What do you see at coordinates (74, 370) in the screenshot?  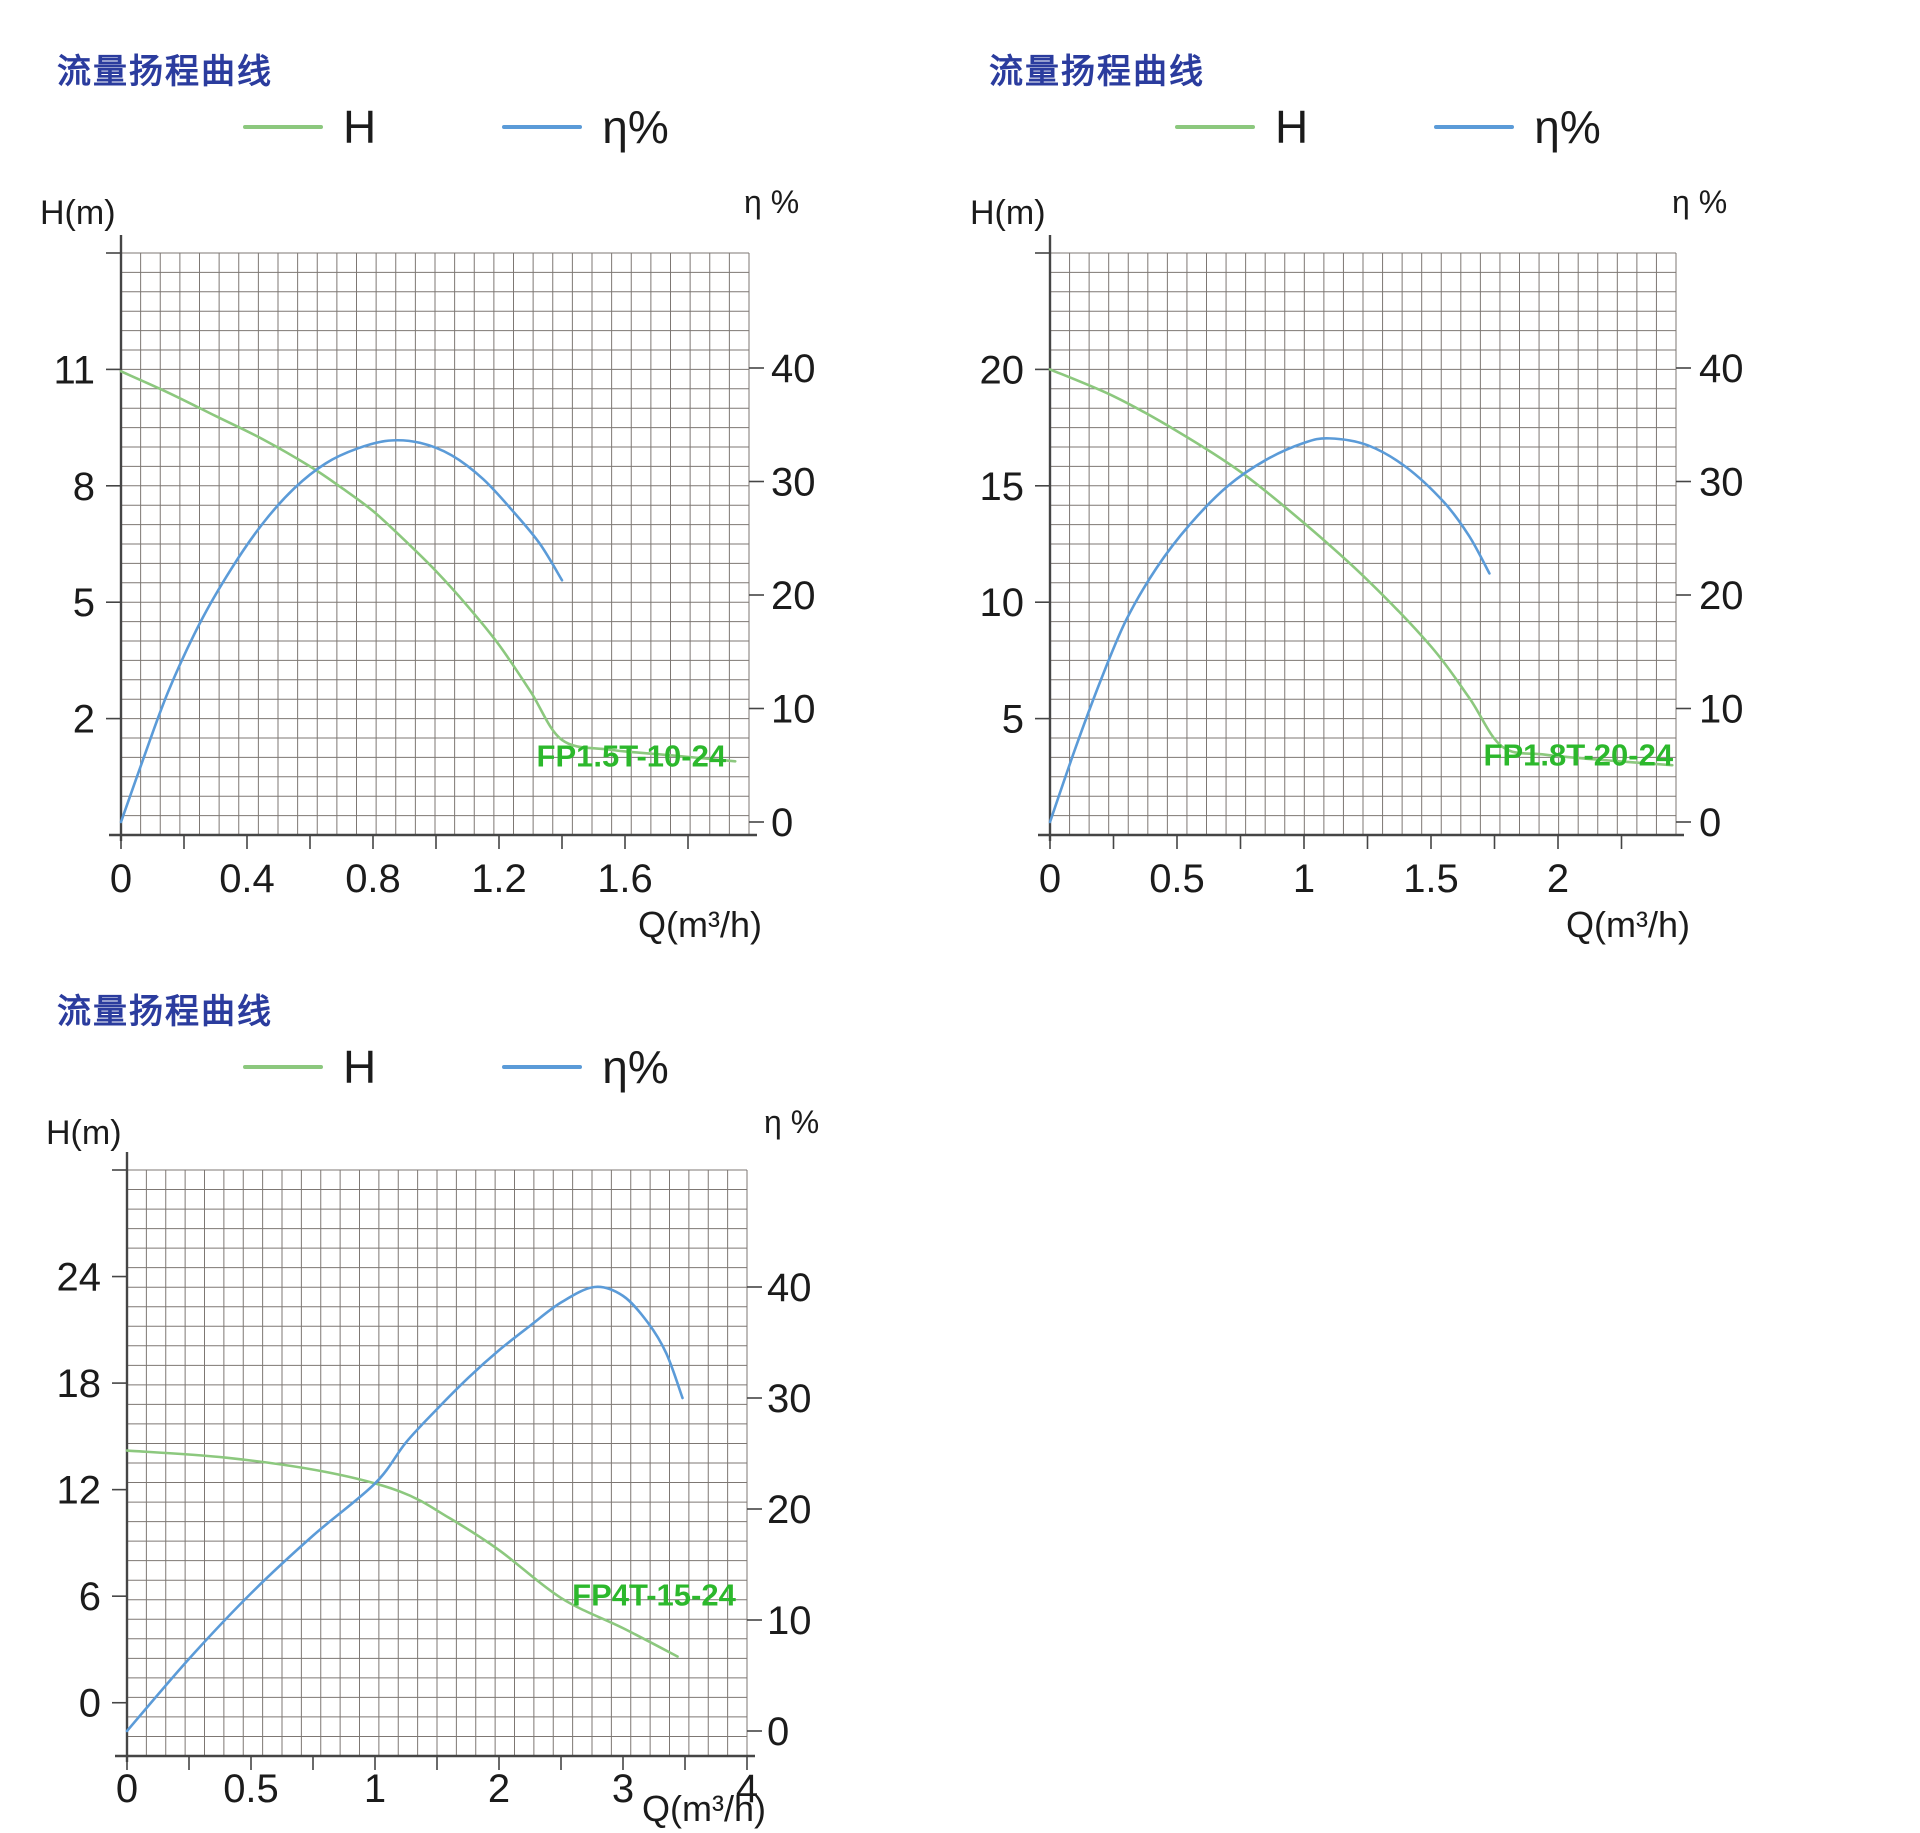 I see `left-tick-label: 11` at bounding box center [74, 370].